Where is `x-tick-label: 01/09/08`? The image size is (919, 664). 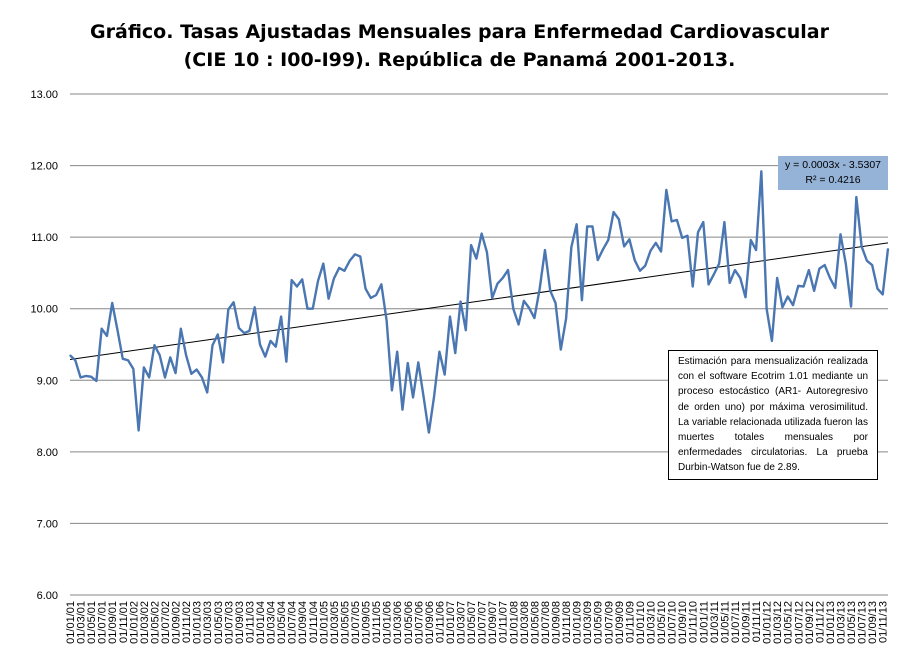 x-tick-label: 01/09/08 is located at coordinates (557, 622).